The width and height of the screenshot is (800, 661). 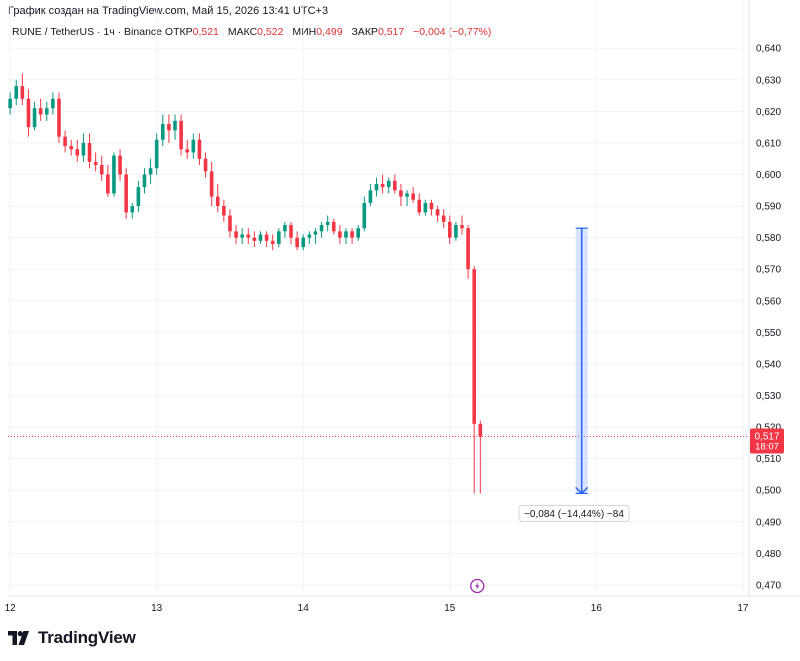 What do you see at coordinates (768, 428) in the screenshot?
I see `y-tick-label: 0,520` at bounding box center [768, 428].